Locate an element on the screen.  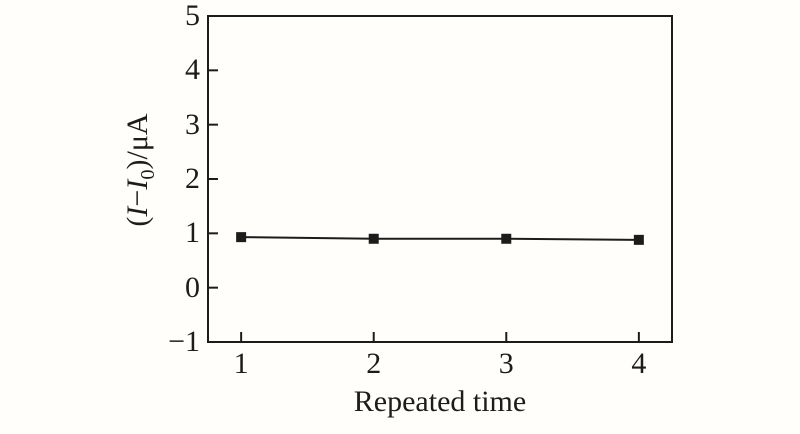
y-tick-label-5: 5 is located at coordinates (192, 16).